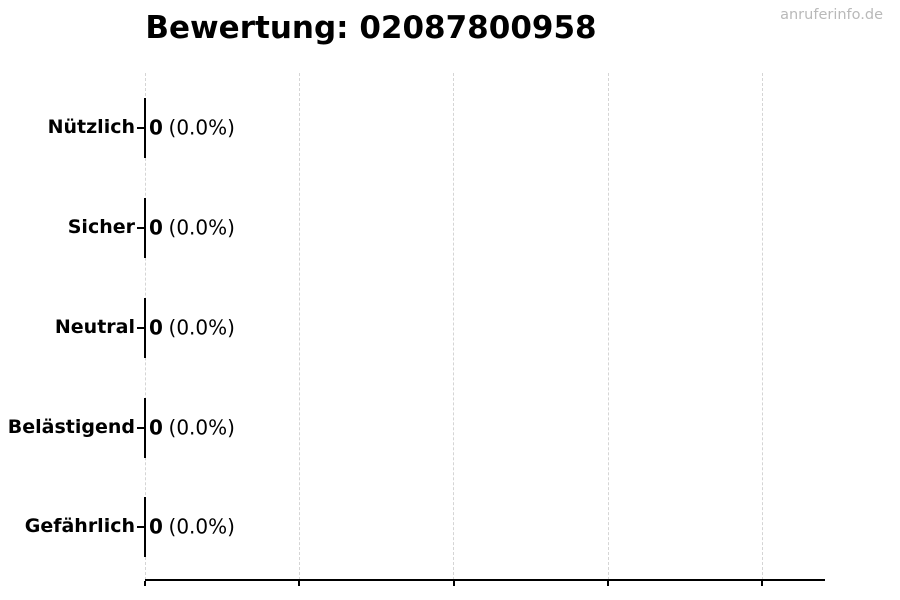 The image size is (900, 600). Describe the element at coordinates (371, 28) in the screenshot. I see `chart-title: Bewertung: 02087800958` at that location.